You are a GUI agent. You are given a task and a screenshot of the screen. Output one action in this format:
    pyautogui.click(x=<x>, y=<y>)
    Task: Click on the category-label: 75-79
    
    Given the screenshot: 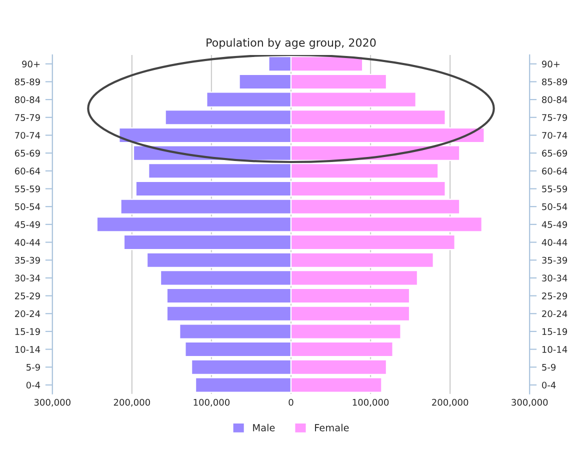 What is the action you would take?
    pyautogui.click(x=27, y=117)
    